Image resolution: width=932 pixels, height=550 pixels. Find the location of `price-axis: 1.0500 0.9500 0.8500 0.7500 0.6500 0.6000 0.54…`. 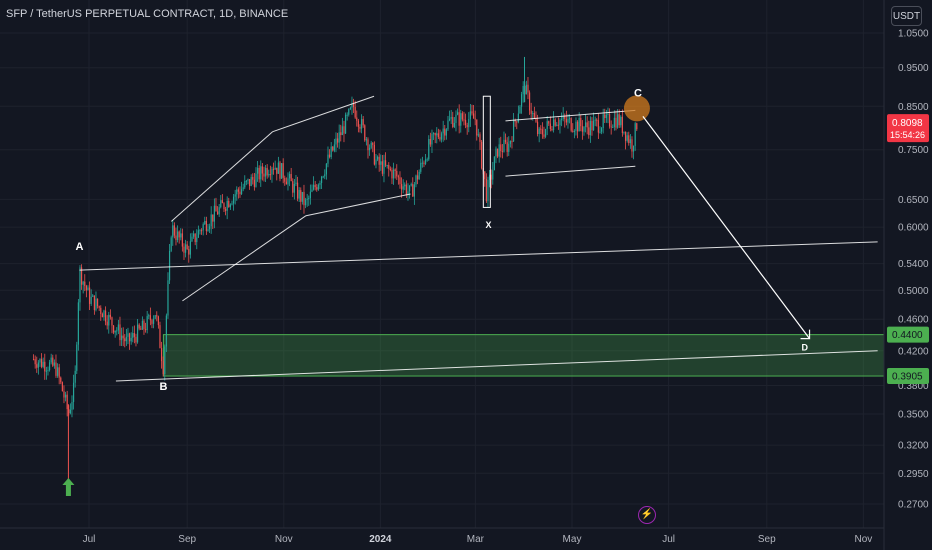

price-axis: 1.0500 0.9500 0.8500 0.7500 0.6500 0.6000 0.54… is located at coordinates (907, 275).